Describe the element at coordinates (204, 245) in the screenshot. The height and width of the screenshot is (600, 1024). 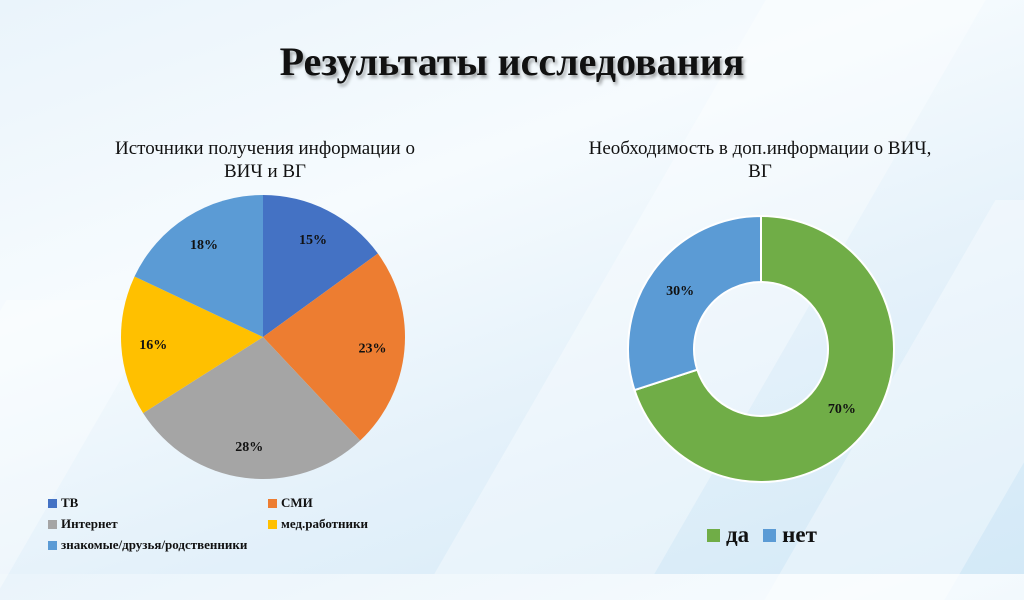
I see `data-label: 18%` at that location.